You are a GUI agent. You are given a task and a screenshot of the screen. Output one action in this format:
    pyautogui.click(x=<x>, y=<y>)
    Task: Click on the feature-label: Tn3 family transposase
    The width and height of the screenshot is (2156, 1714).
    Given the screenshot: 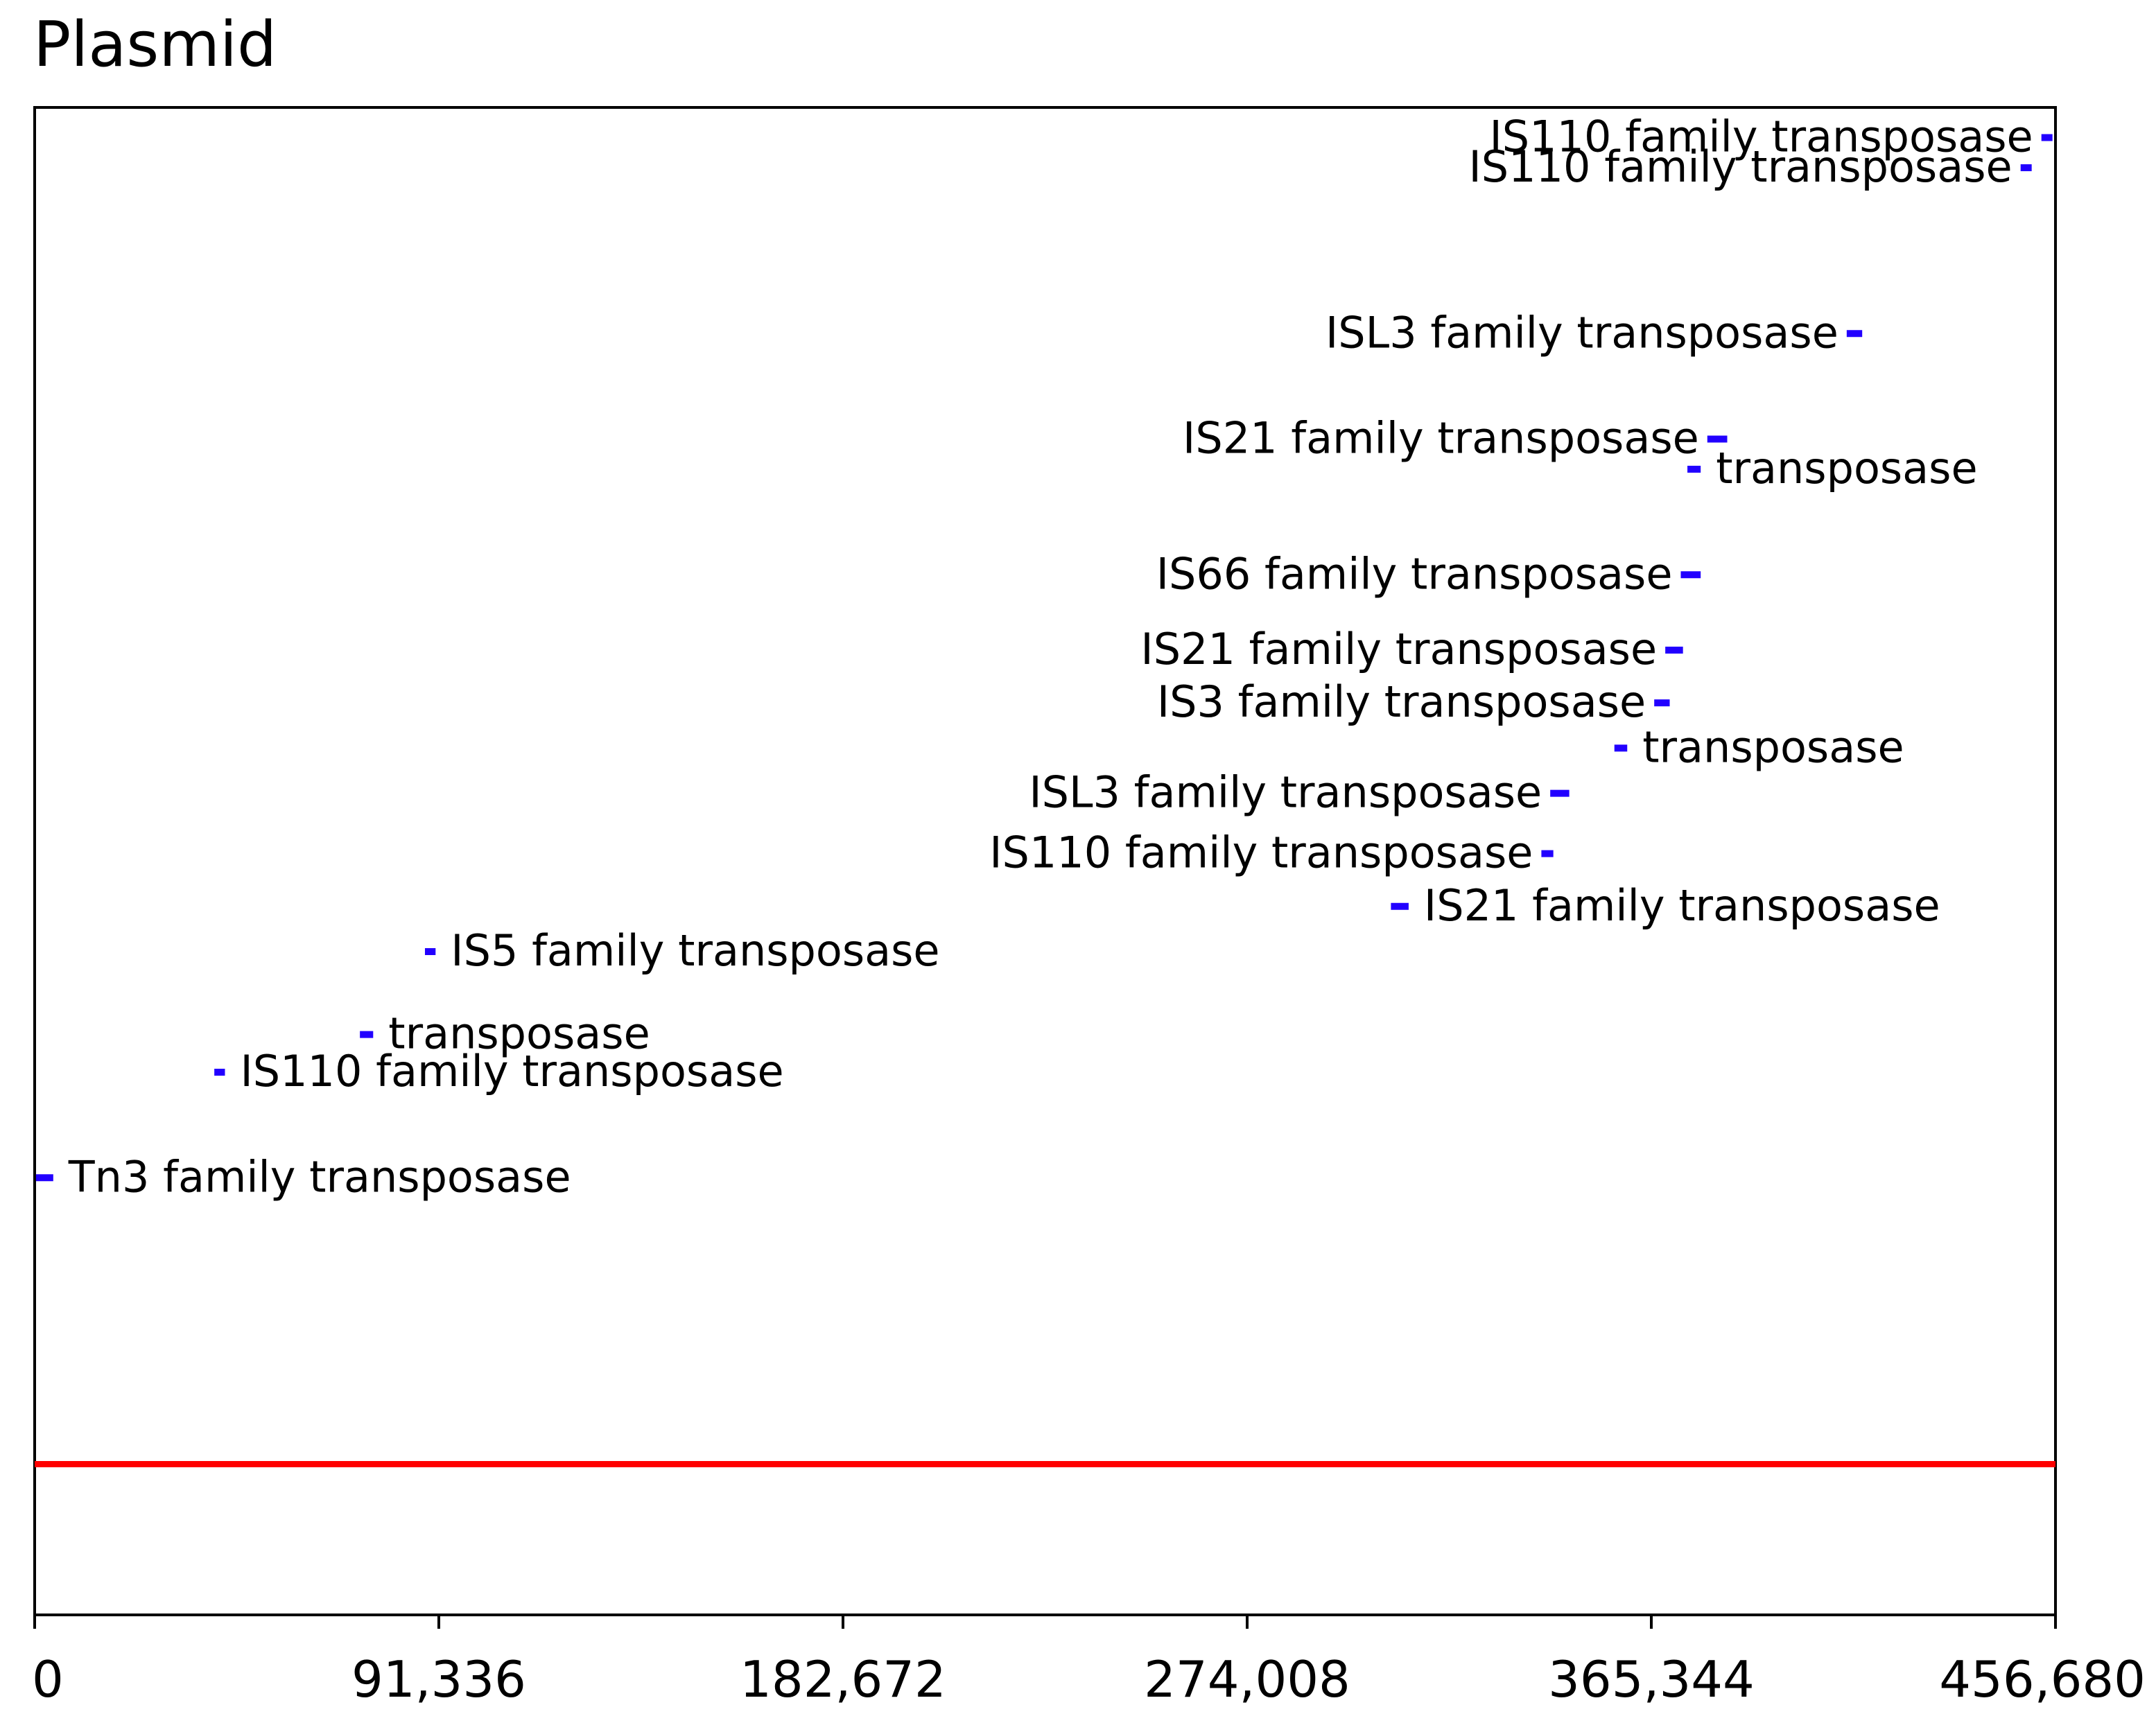 What is the action you would take?
    pyautogui.click(x=319, y=1176)
    